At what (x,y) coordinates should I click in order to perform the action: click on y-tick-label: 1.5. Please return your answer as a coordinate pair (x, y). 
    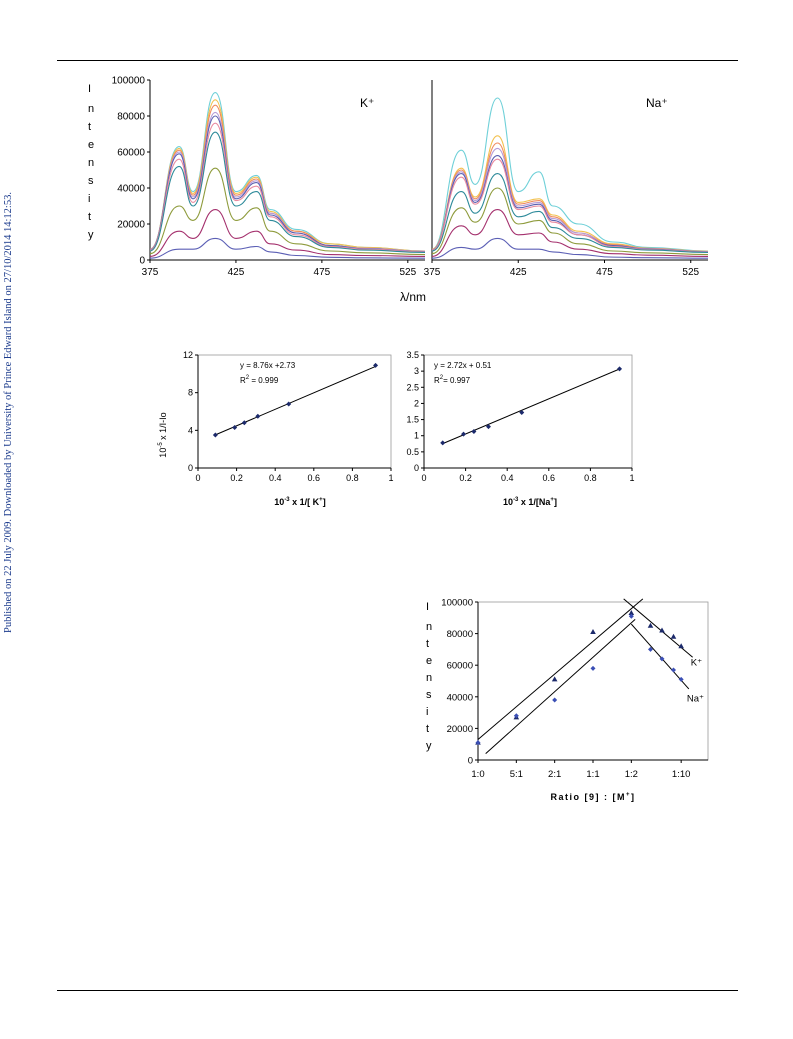
    Looking at the image, I should click on (412, 420).